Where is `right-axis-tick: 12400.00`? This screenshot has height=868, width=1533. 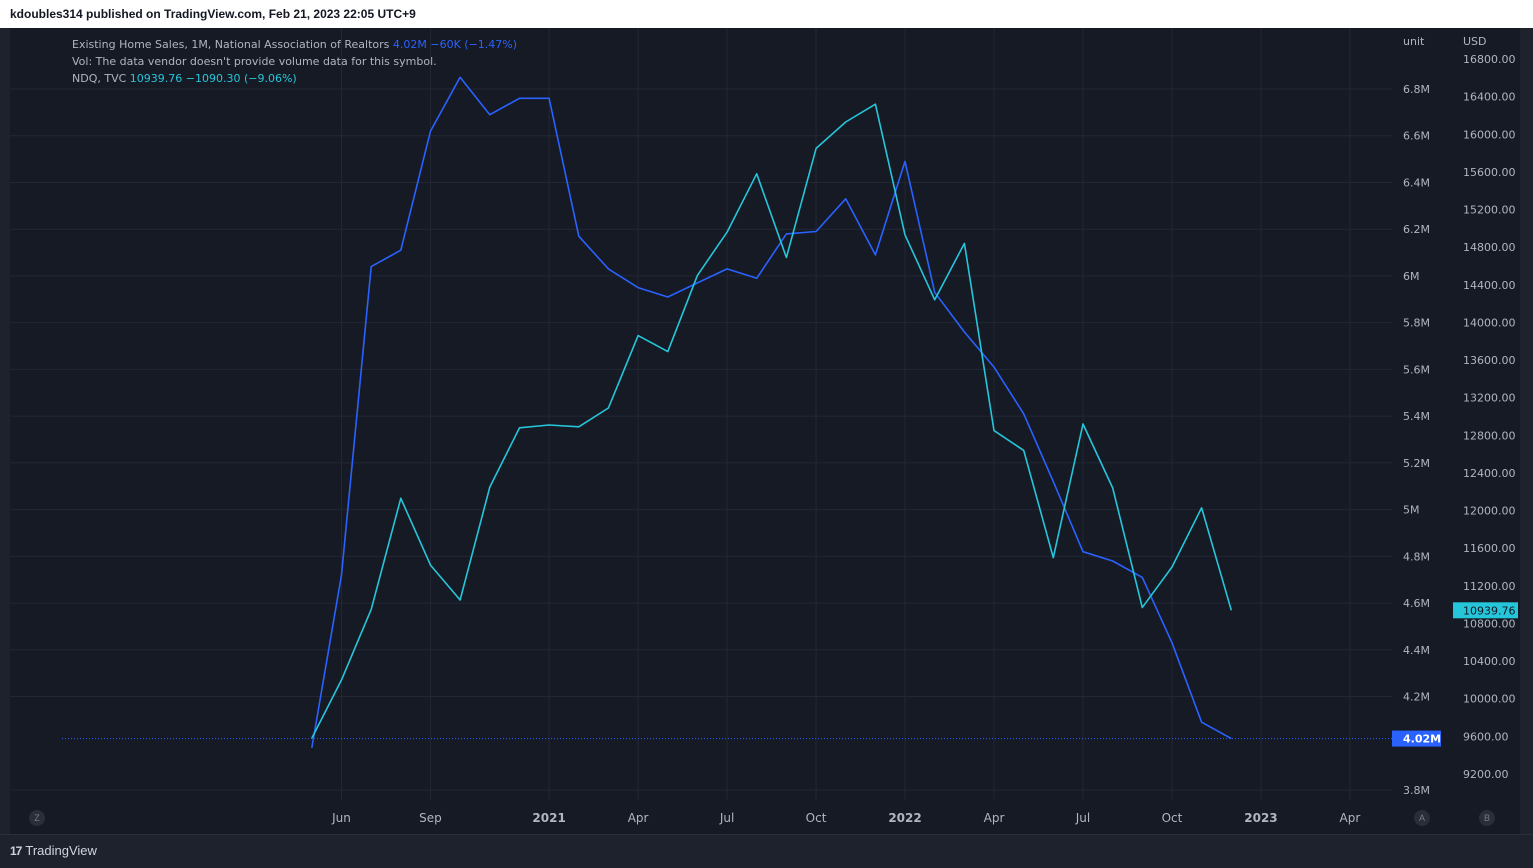
right-axis-tick: 12400.00 is located at coordinates (1489, 473).